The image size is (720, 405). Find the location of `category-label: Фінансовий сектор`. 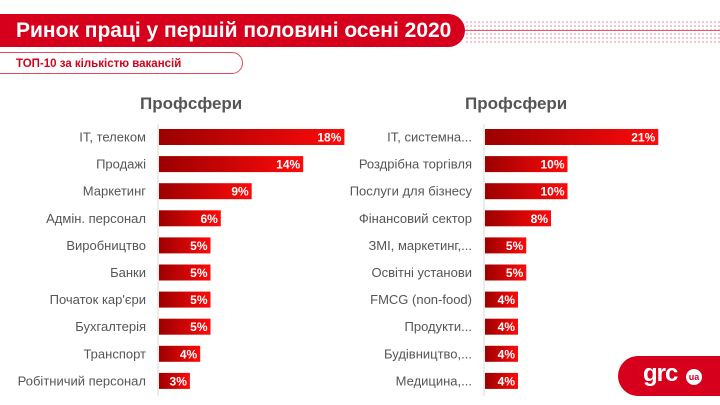

category-label: Фінансовий сектор is located at coordinates (415, 218).